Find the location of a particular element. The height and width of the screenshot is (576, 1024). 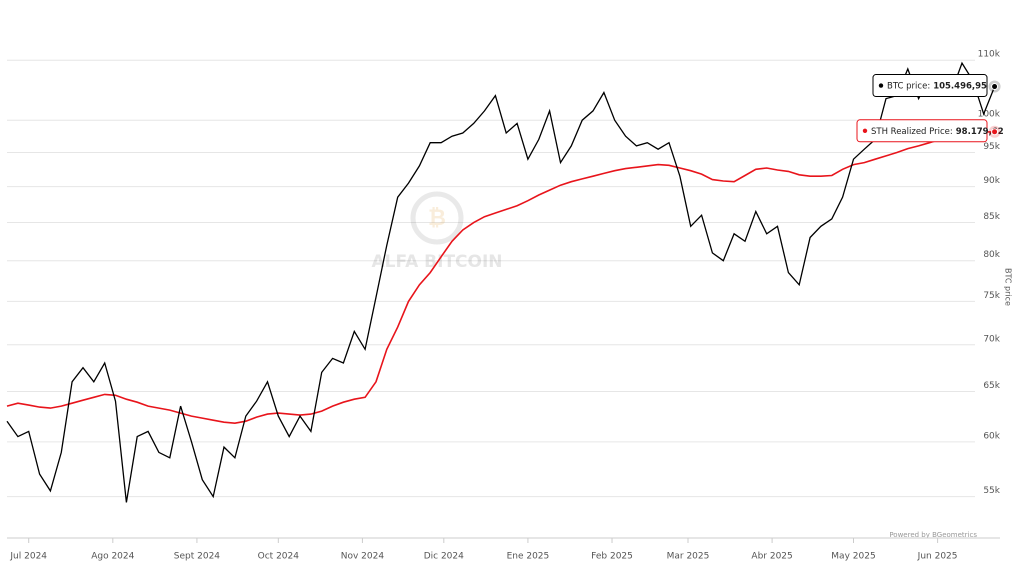

tooltip-label: STH Realized Price: is located at coordinates (912, 131).